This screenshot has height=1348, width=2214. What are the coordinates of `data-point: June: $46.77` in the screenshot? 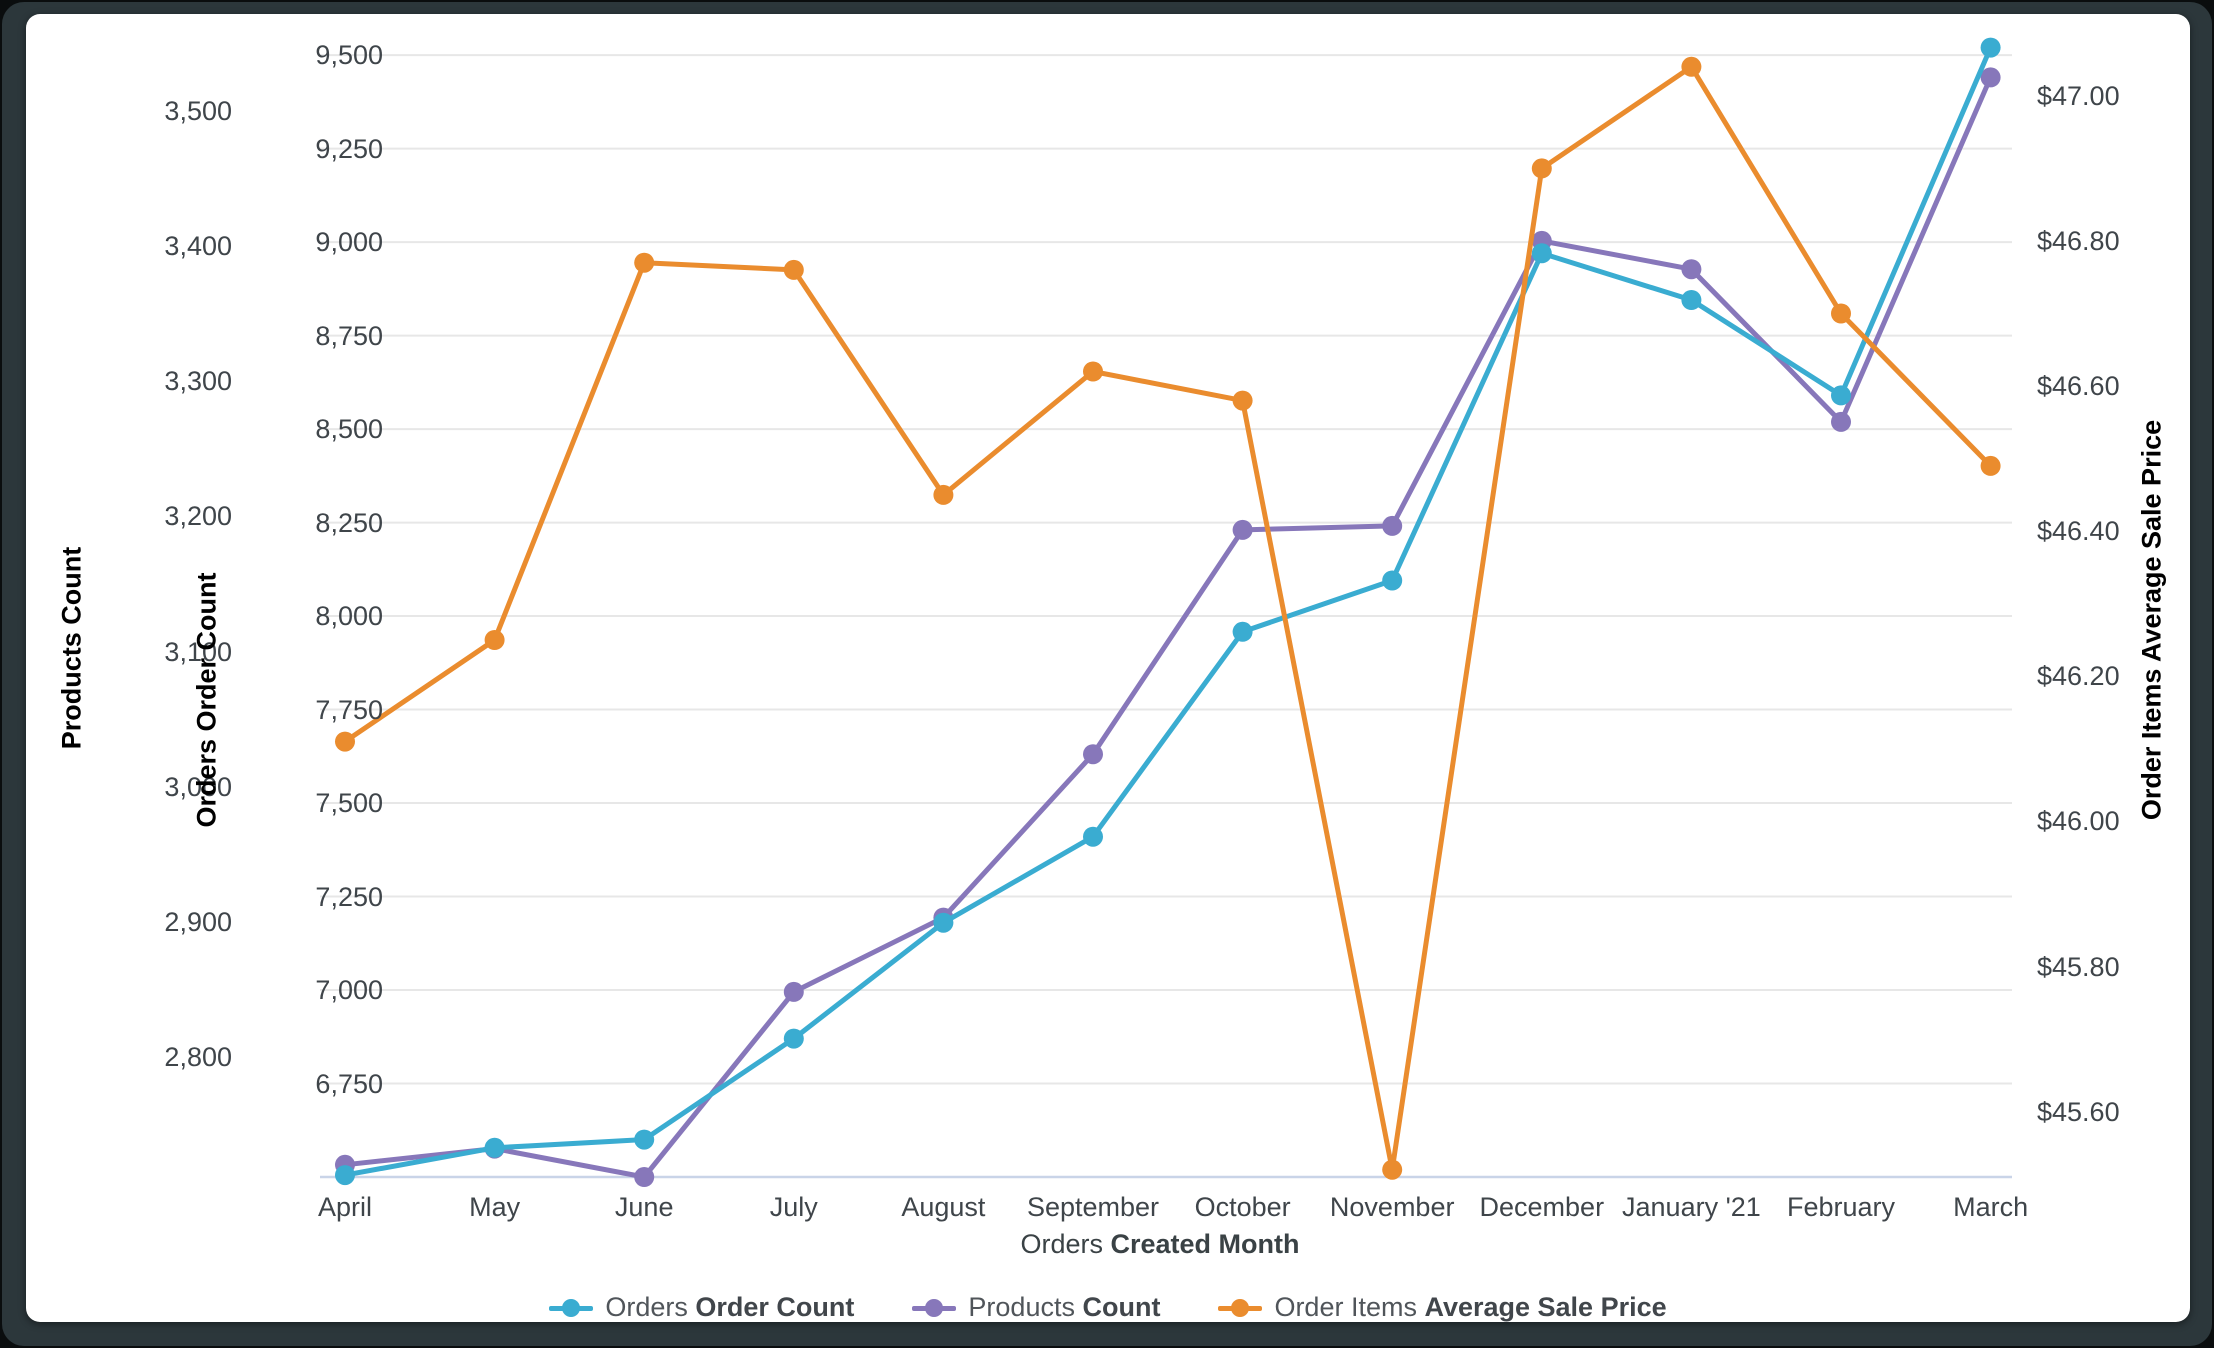 It's located at (644, 262).